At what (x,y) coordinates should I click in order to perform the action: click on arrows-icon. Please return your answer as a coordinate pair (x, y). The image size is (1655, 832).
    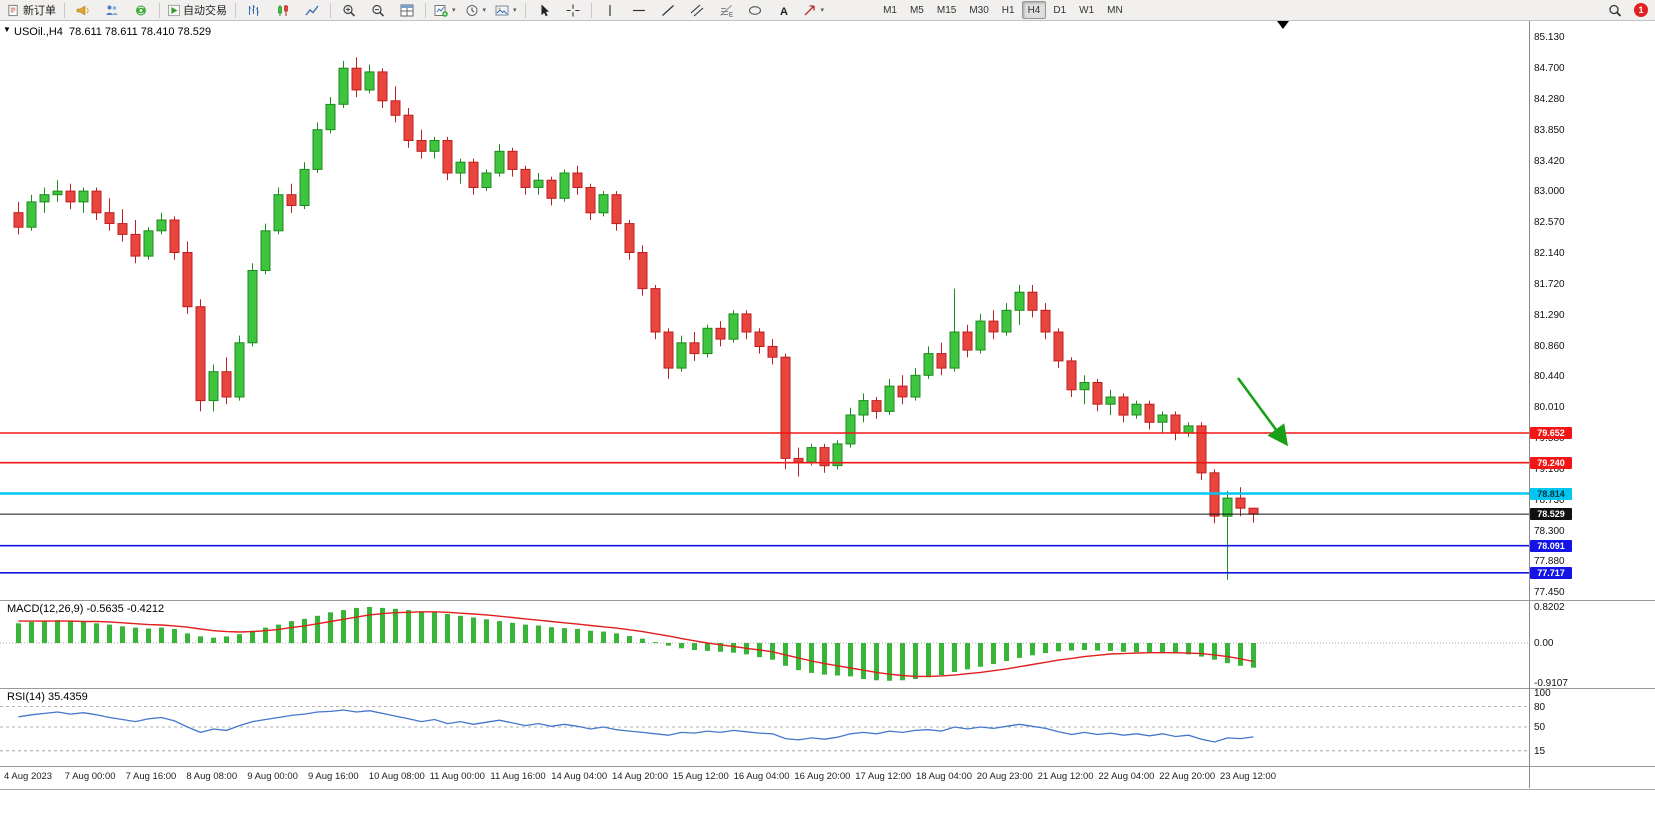
    Looking at the image, I should click on (809, 9).